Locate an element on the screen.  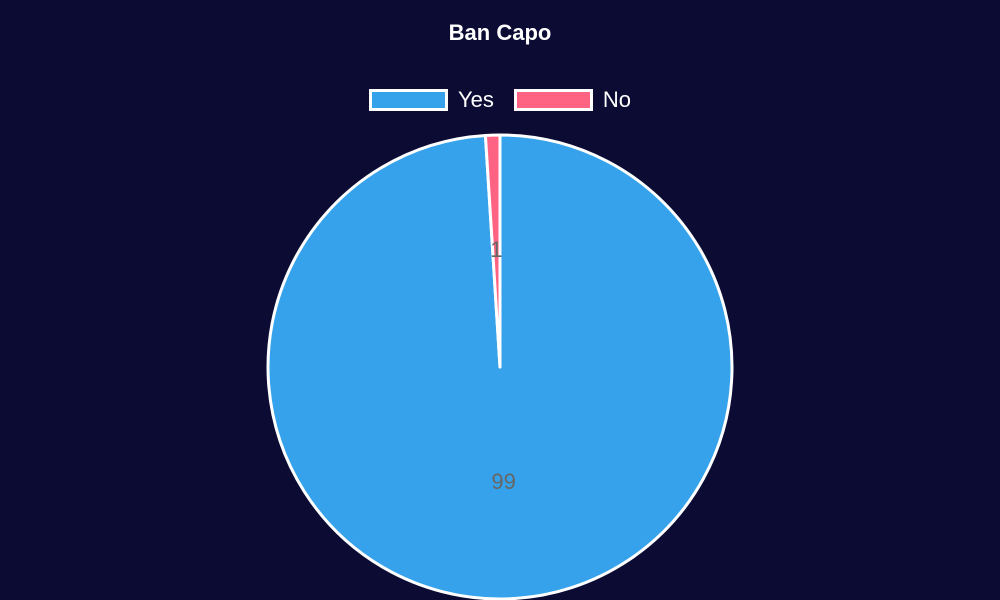
legend-swatch-no is located at coordinates (553, 100).